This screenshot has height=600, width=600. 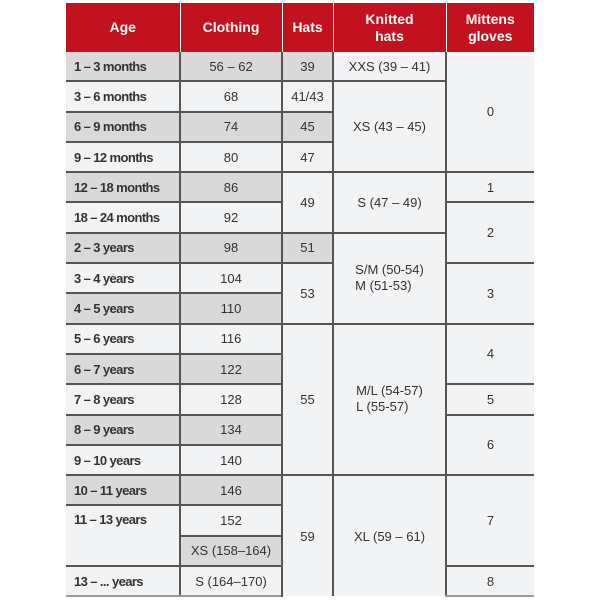 I want to click on clothing-cell: 134, so click(x=230, y=429).